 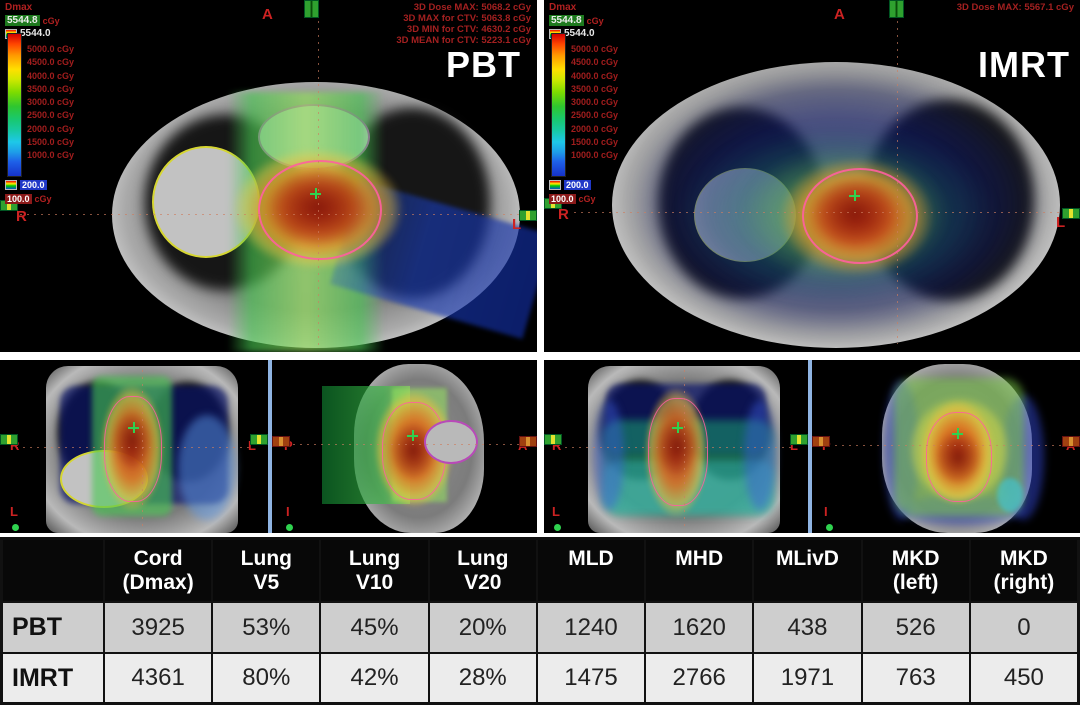 What do you see at coordinates (266, 627) in the screenshot?
I see `cell-pbt-lung-v5: 53%` at bounding box center [266, 627].